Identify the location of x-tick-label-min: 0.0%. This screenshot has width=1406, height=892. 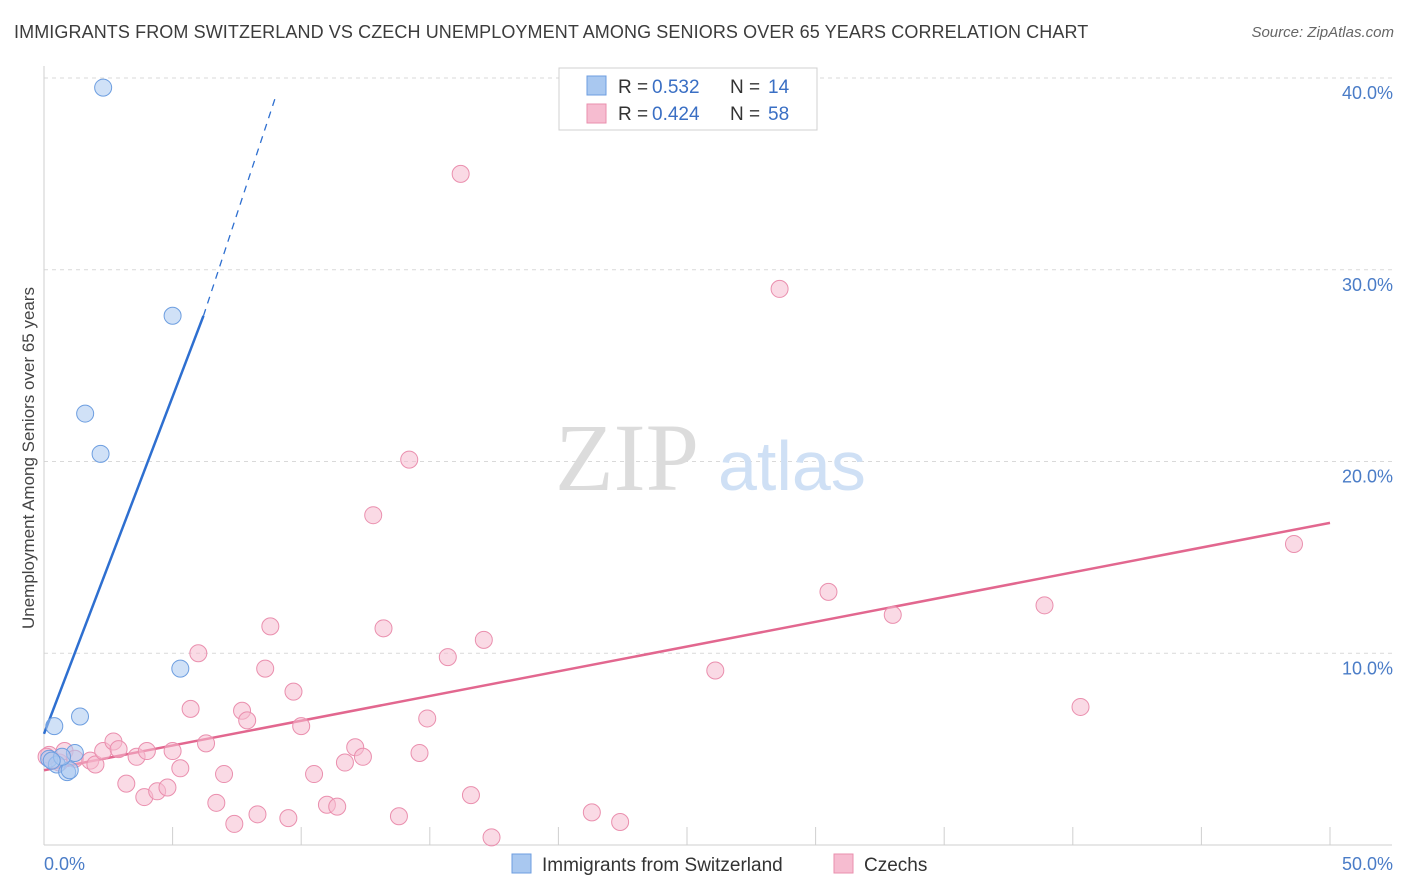
(64, 864).